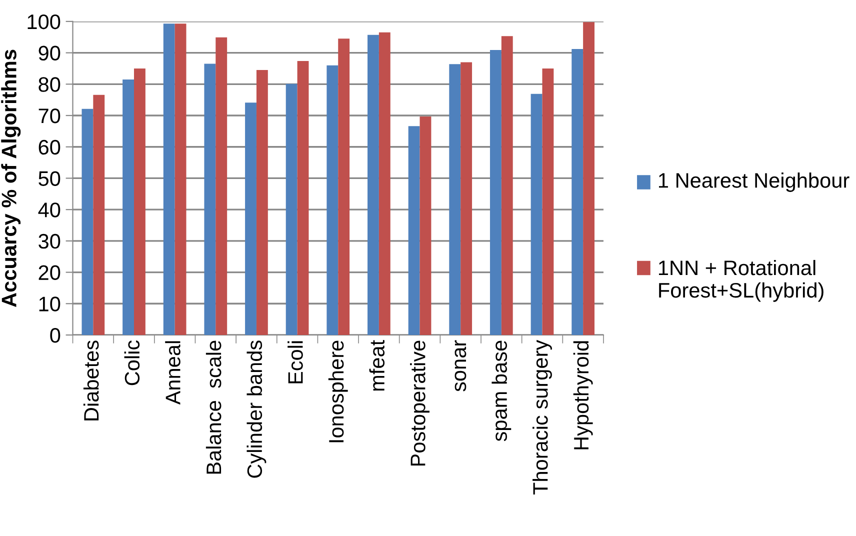 Image resolution: width=856 pixels, height=536 pixels. Describe the element at coordinates (49, 84) in the screenshot. I see `y-tick-label: 80` at that location.